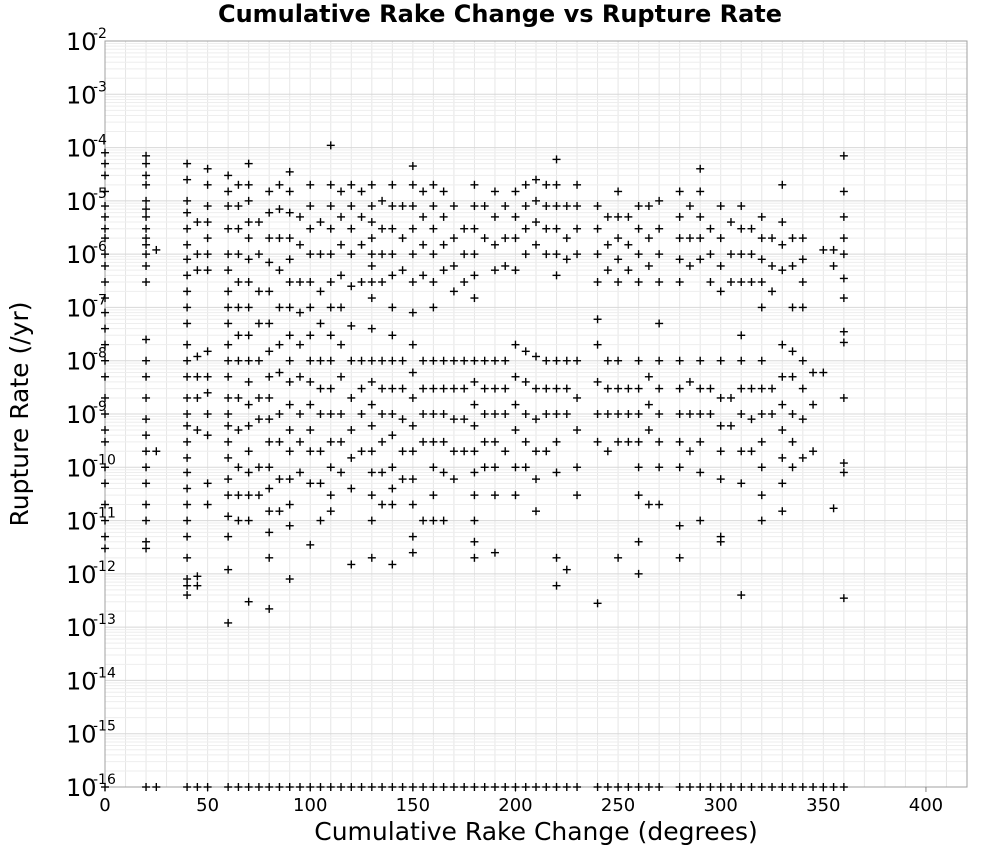 The image size is (1000, 850). Describe the element at coordinates (104, 805) in the screenshot. I see `x-tick-label: 0` at that location.